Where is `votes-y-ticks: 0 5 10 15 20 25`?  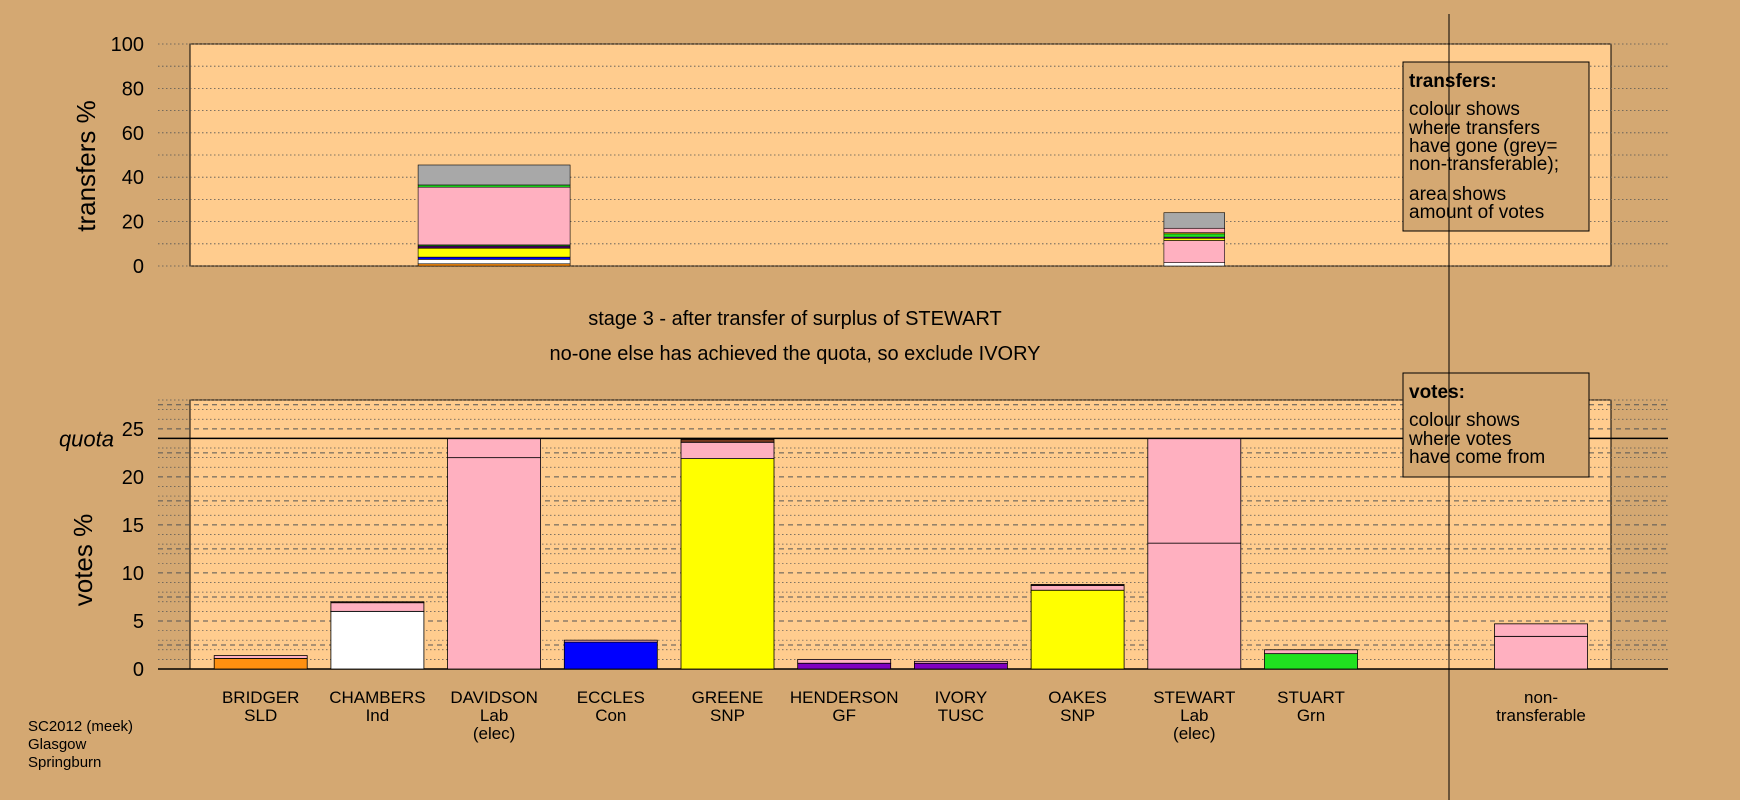 votes-y-ticks: 0 5 10 15 20 25 is located at coordinates (133, 550).